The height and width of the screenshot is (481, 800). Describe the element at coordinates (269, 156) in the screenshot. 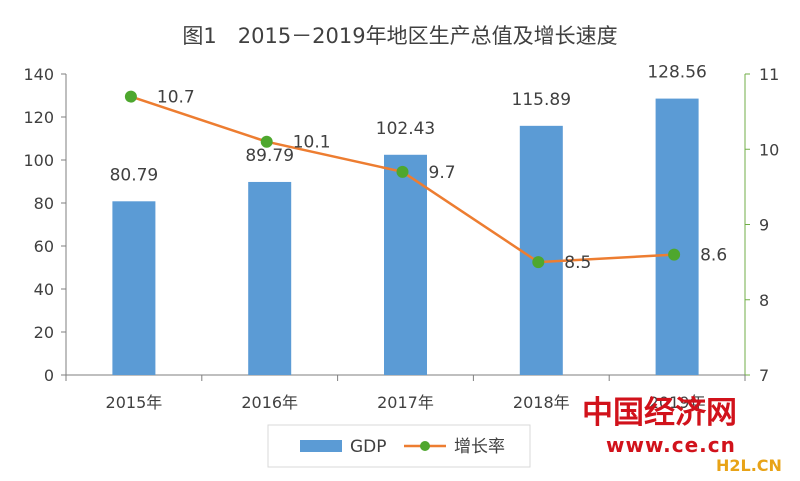

I see `bar-label-gdp: 89.79` at that location.